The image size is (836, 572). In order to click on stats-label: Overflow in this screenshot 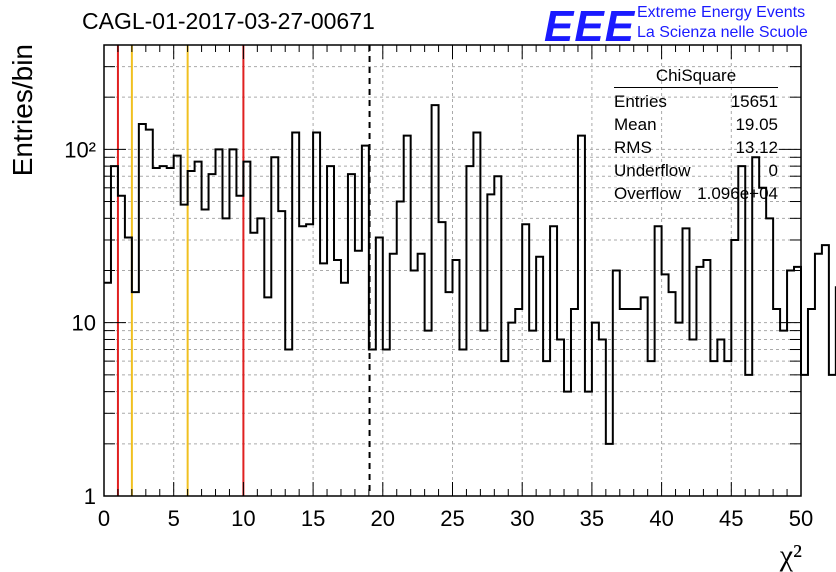, I will do `click(648, 193)`.